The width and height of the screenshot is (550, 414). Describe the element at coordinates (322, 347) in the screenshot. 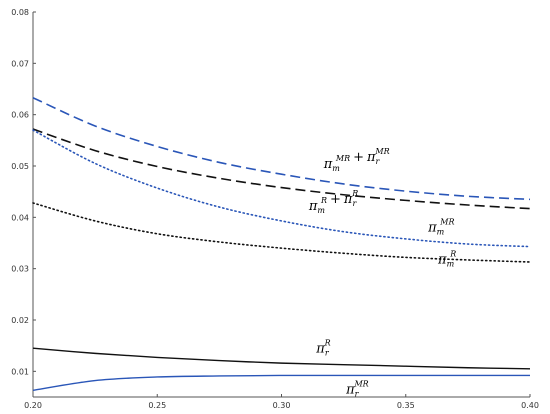

I see `curve-label-pi_r_r: πrR` at that location.